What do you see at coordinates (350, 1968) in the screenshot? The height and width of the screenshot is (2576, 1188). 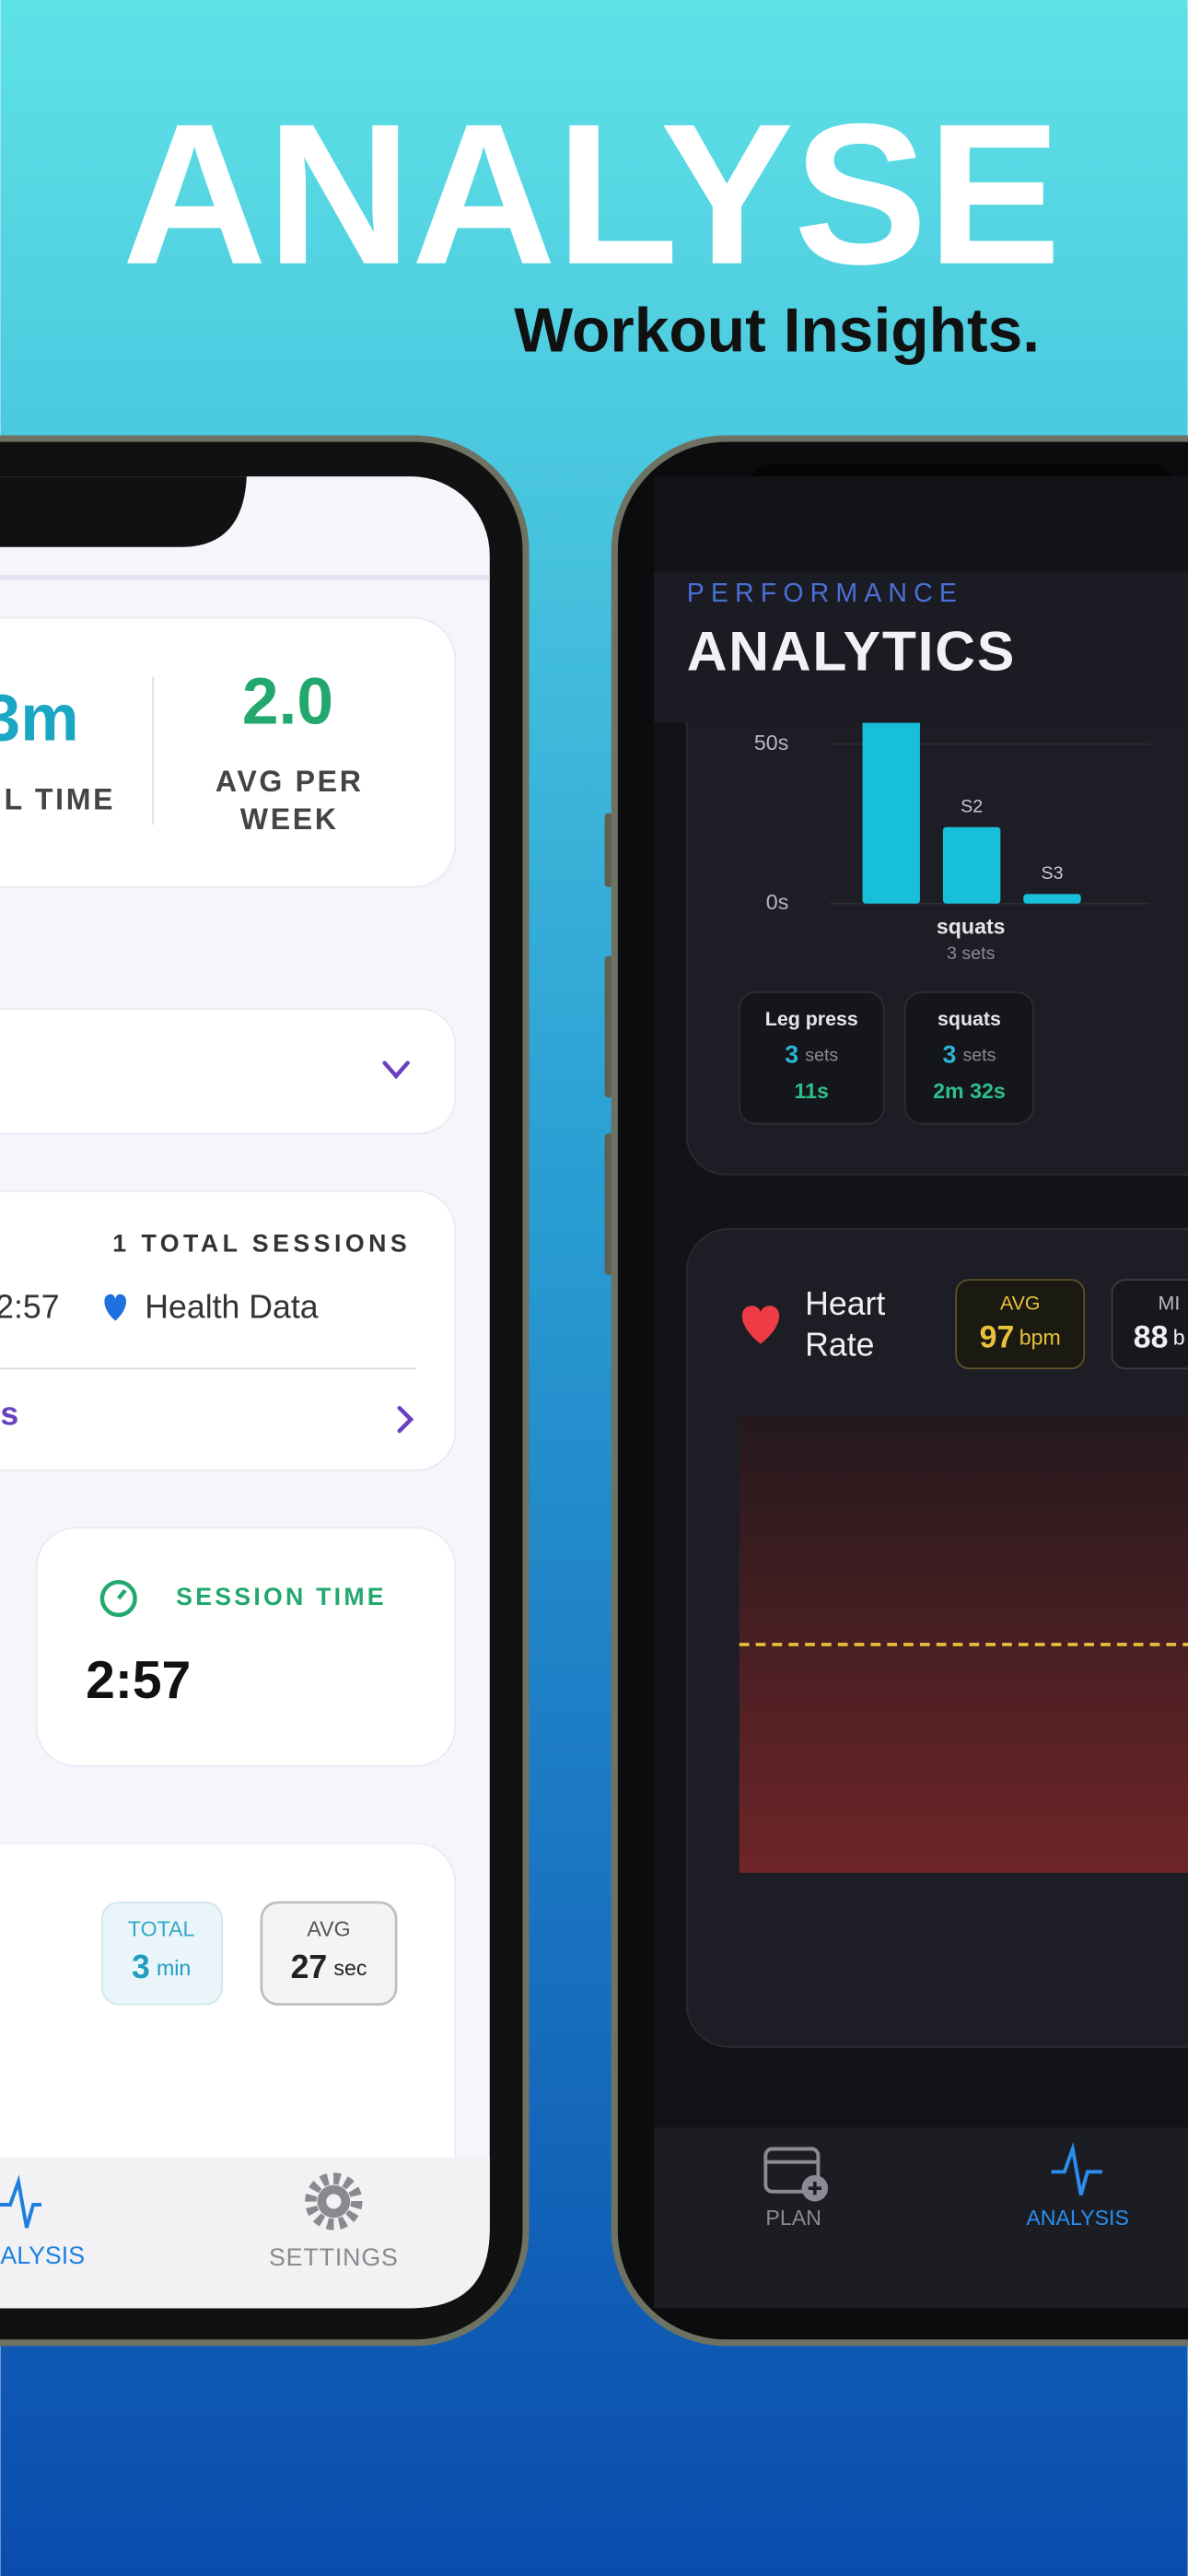 I see `avg-unit: sec` at bounding box center [350, 1968].